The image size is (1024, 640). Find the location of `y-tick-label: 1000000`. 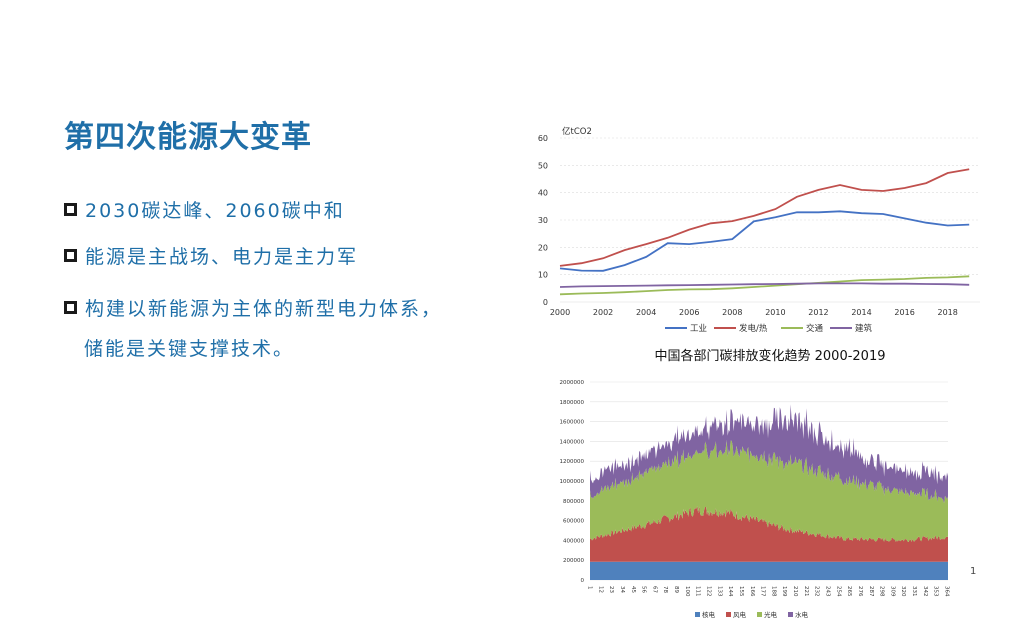

y-tick-label: 1000000 is located at coordinates (572, 482).